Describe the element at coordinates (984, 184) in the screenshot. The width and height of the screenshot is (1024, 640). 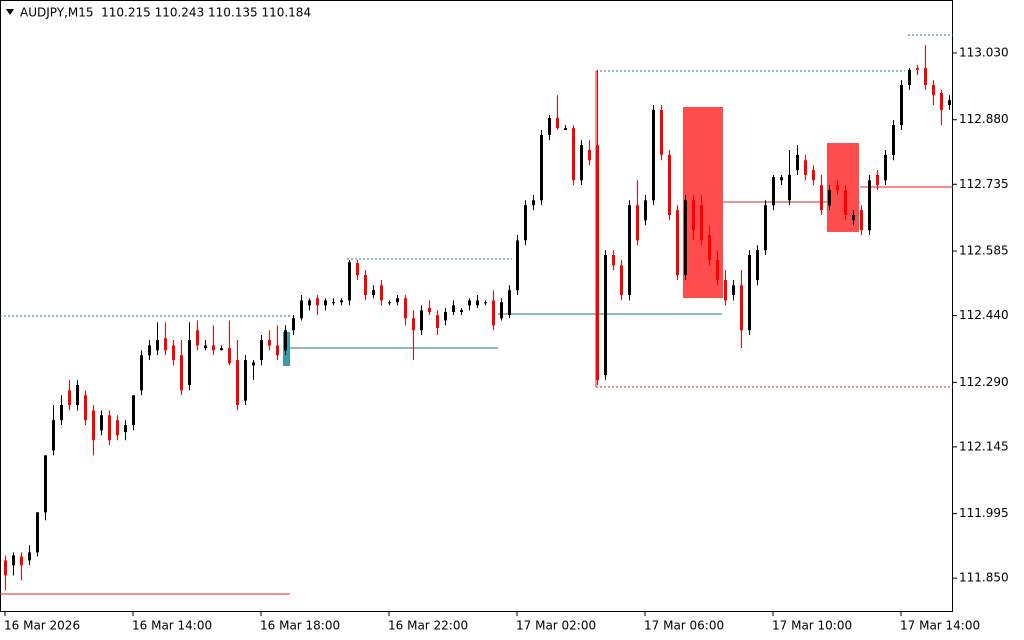
I see `y-tick-label: 112.735` at that location.